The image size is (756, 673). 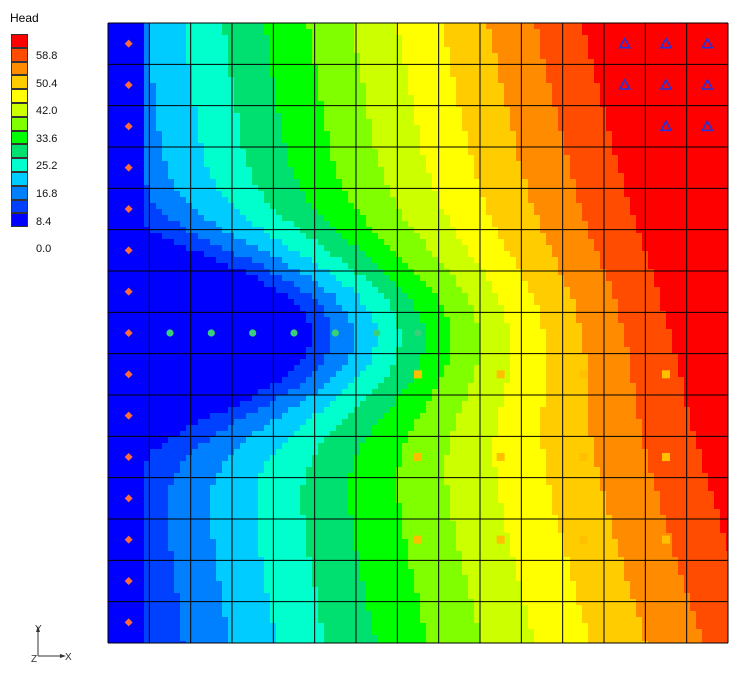 I want to click on legend-swatches, so click(x=19, y=131).